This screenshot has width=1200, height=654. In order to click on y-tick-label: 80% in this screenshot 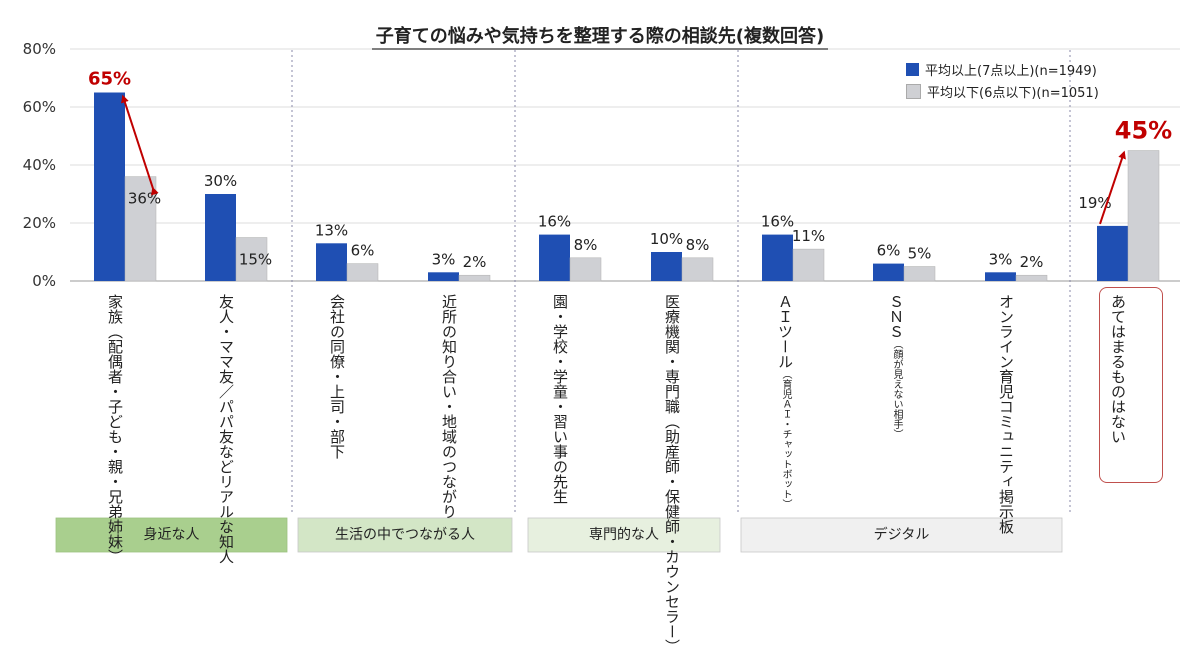, I will do `click(39, 49)`.